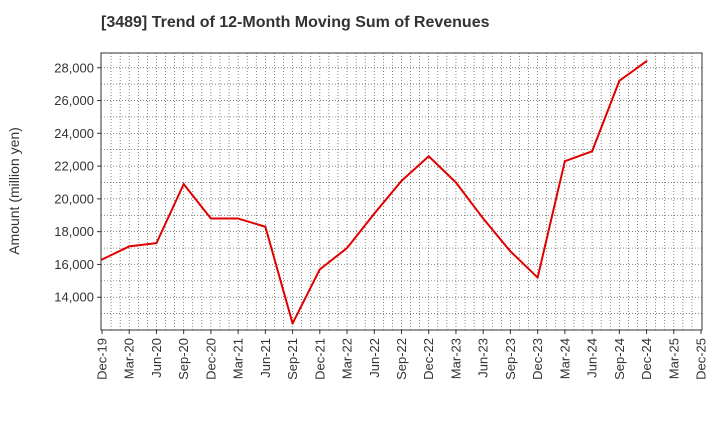 The image size is (720, 440). Describe the element at coordinates (102, 359) in the screenshot. I see `x-tick-label: Dec-19` at that location.